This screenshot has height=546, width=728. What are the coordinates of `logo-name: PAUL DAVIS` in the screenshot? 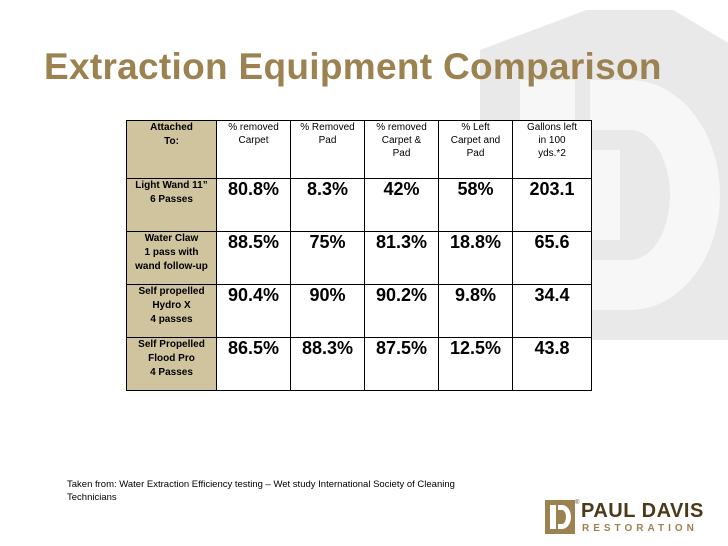 It's located at (642, 511).